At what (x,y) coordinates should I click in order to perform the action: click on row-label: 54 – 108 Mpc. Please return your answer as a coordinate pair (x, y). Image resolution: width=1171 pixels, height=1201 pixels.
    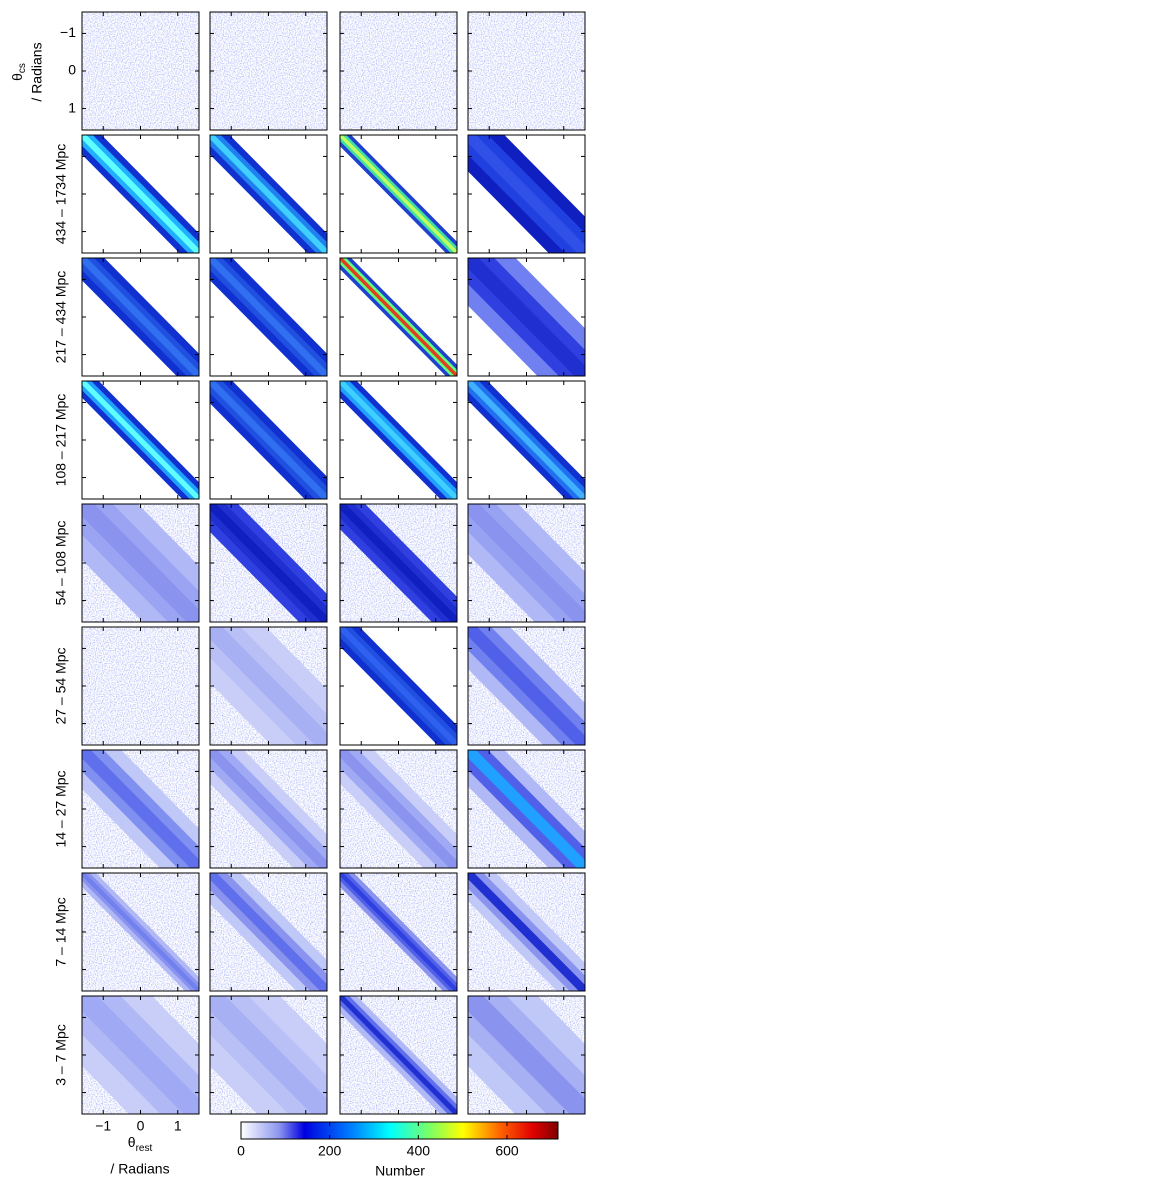
    Looking at the image, I should click on (61, 563).